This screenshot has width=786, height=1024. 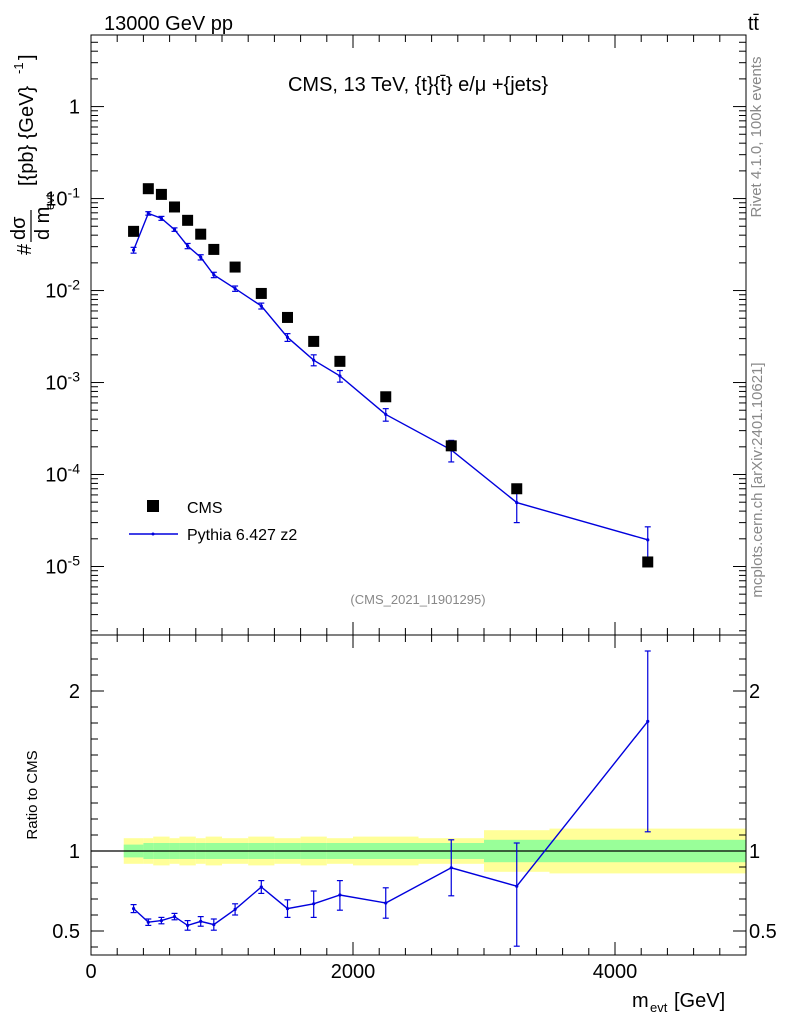 I want to click on x-label-m: m, so click(x=640, y=1001).